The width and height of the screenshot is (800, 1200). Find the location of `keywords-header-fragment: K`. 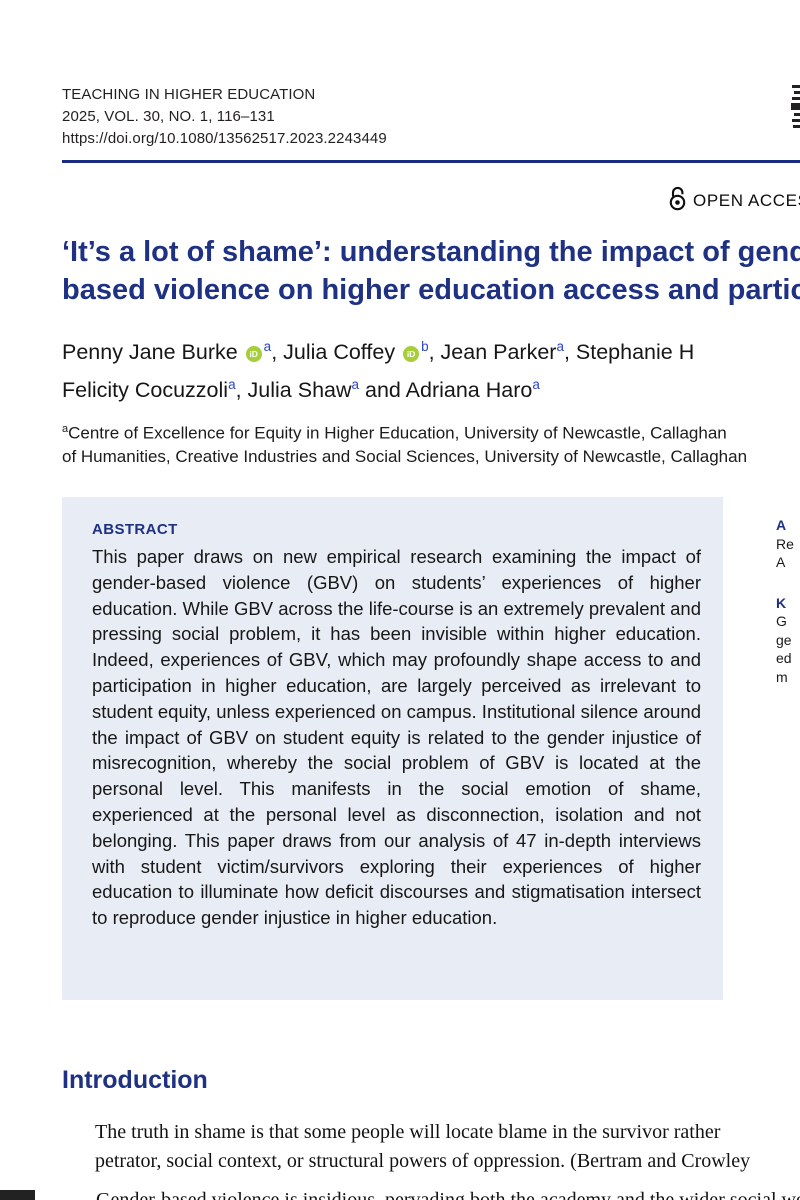

keywords-header-fragment: K is located at coordinates (781, 602).